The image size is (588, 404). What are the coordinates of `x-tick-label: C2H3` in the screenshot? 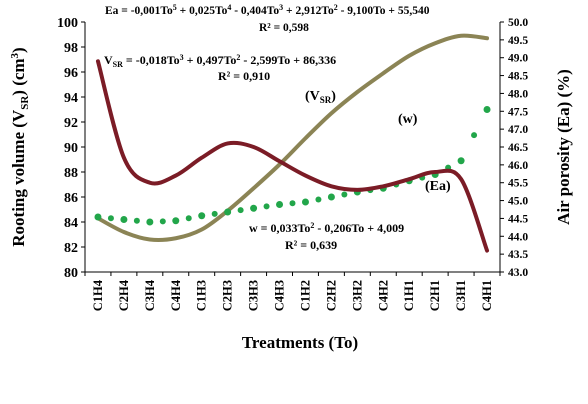 It's located at (228, 295).